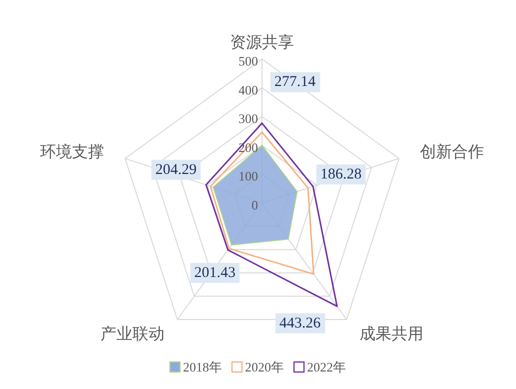 The height and width of the screenshot is (389, 516). I want to click on label: 186.28, so click(341, 174).